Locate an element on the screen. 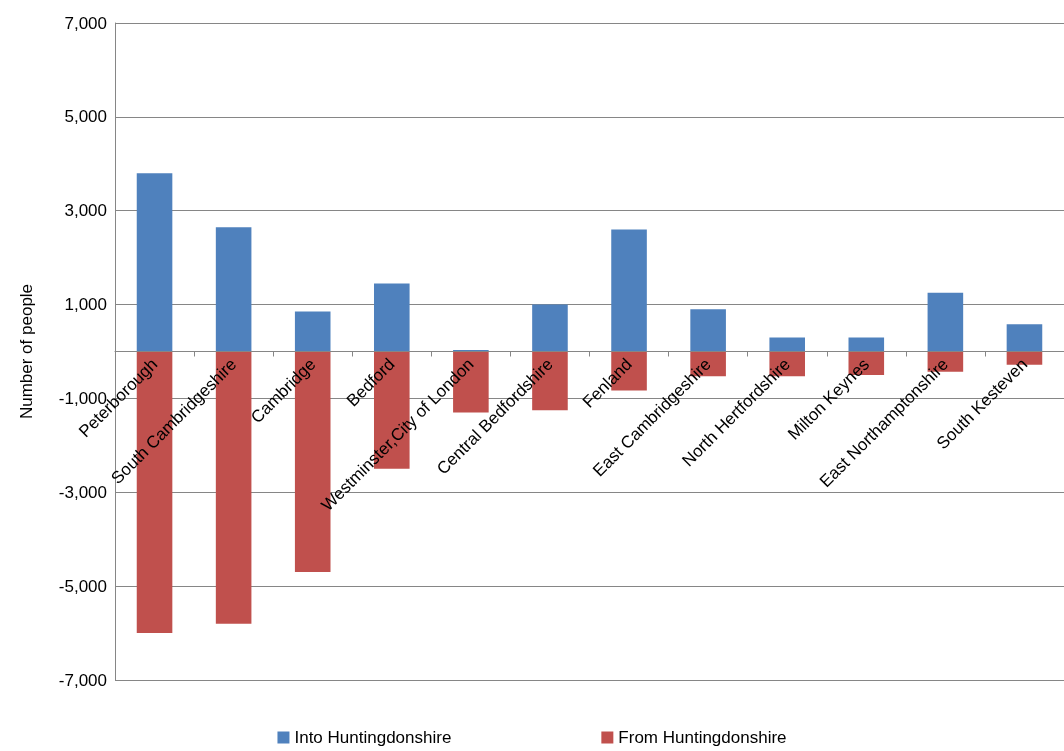  y-tick-label: -7,000 is located at coordinates (82, 680).